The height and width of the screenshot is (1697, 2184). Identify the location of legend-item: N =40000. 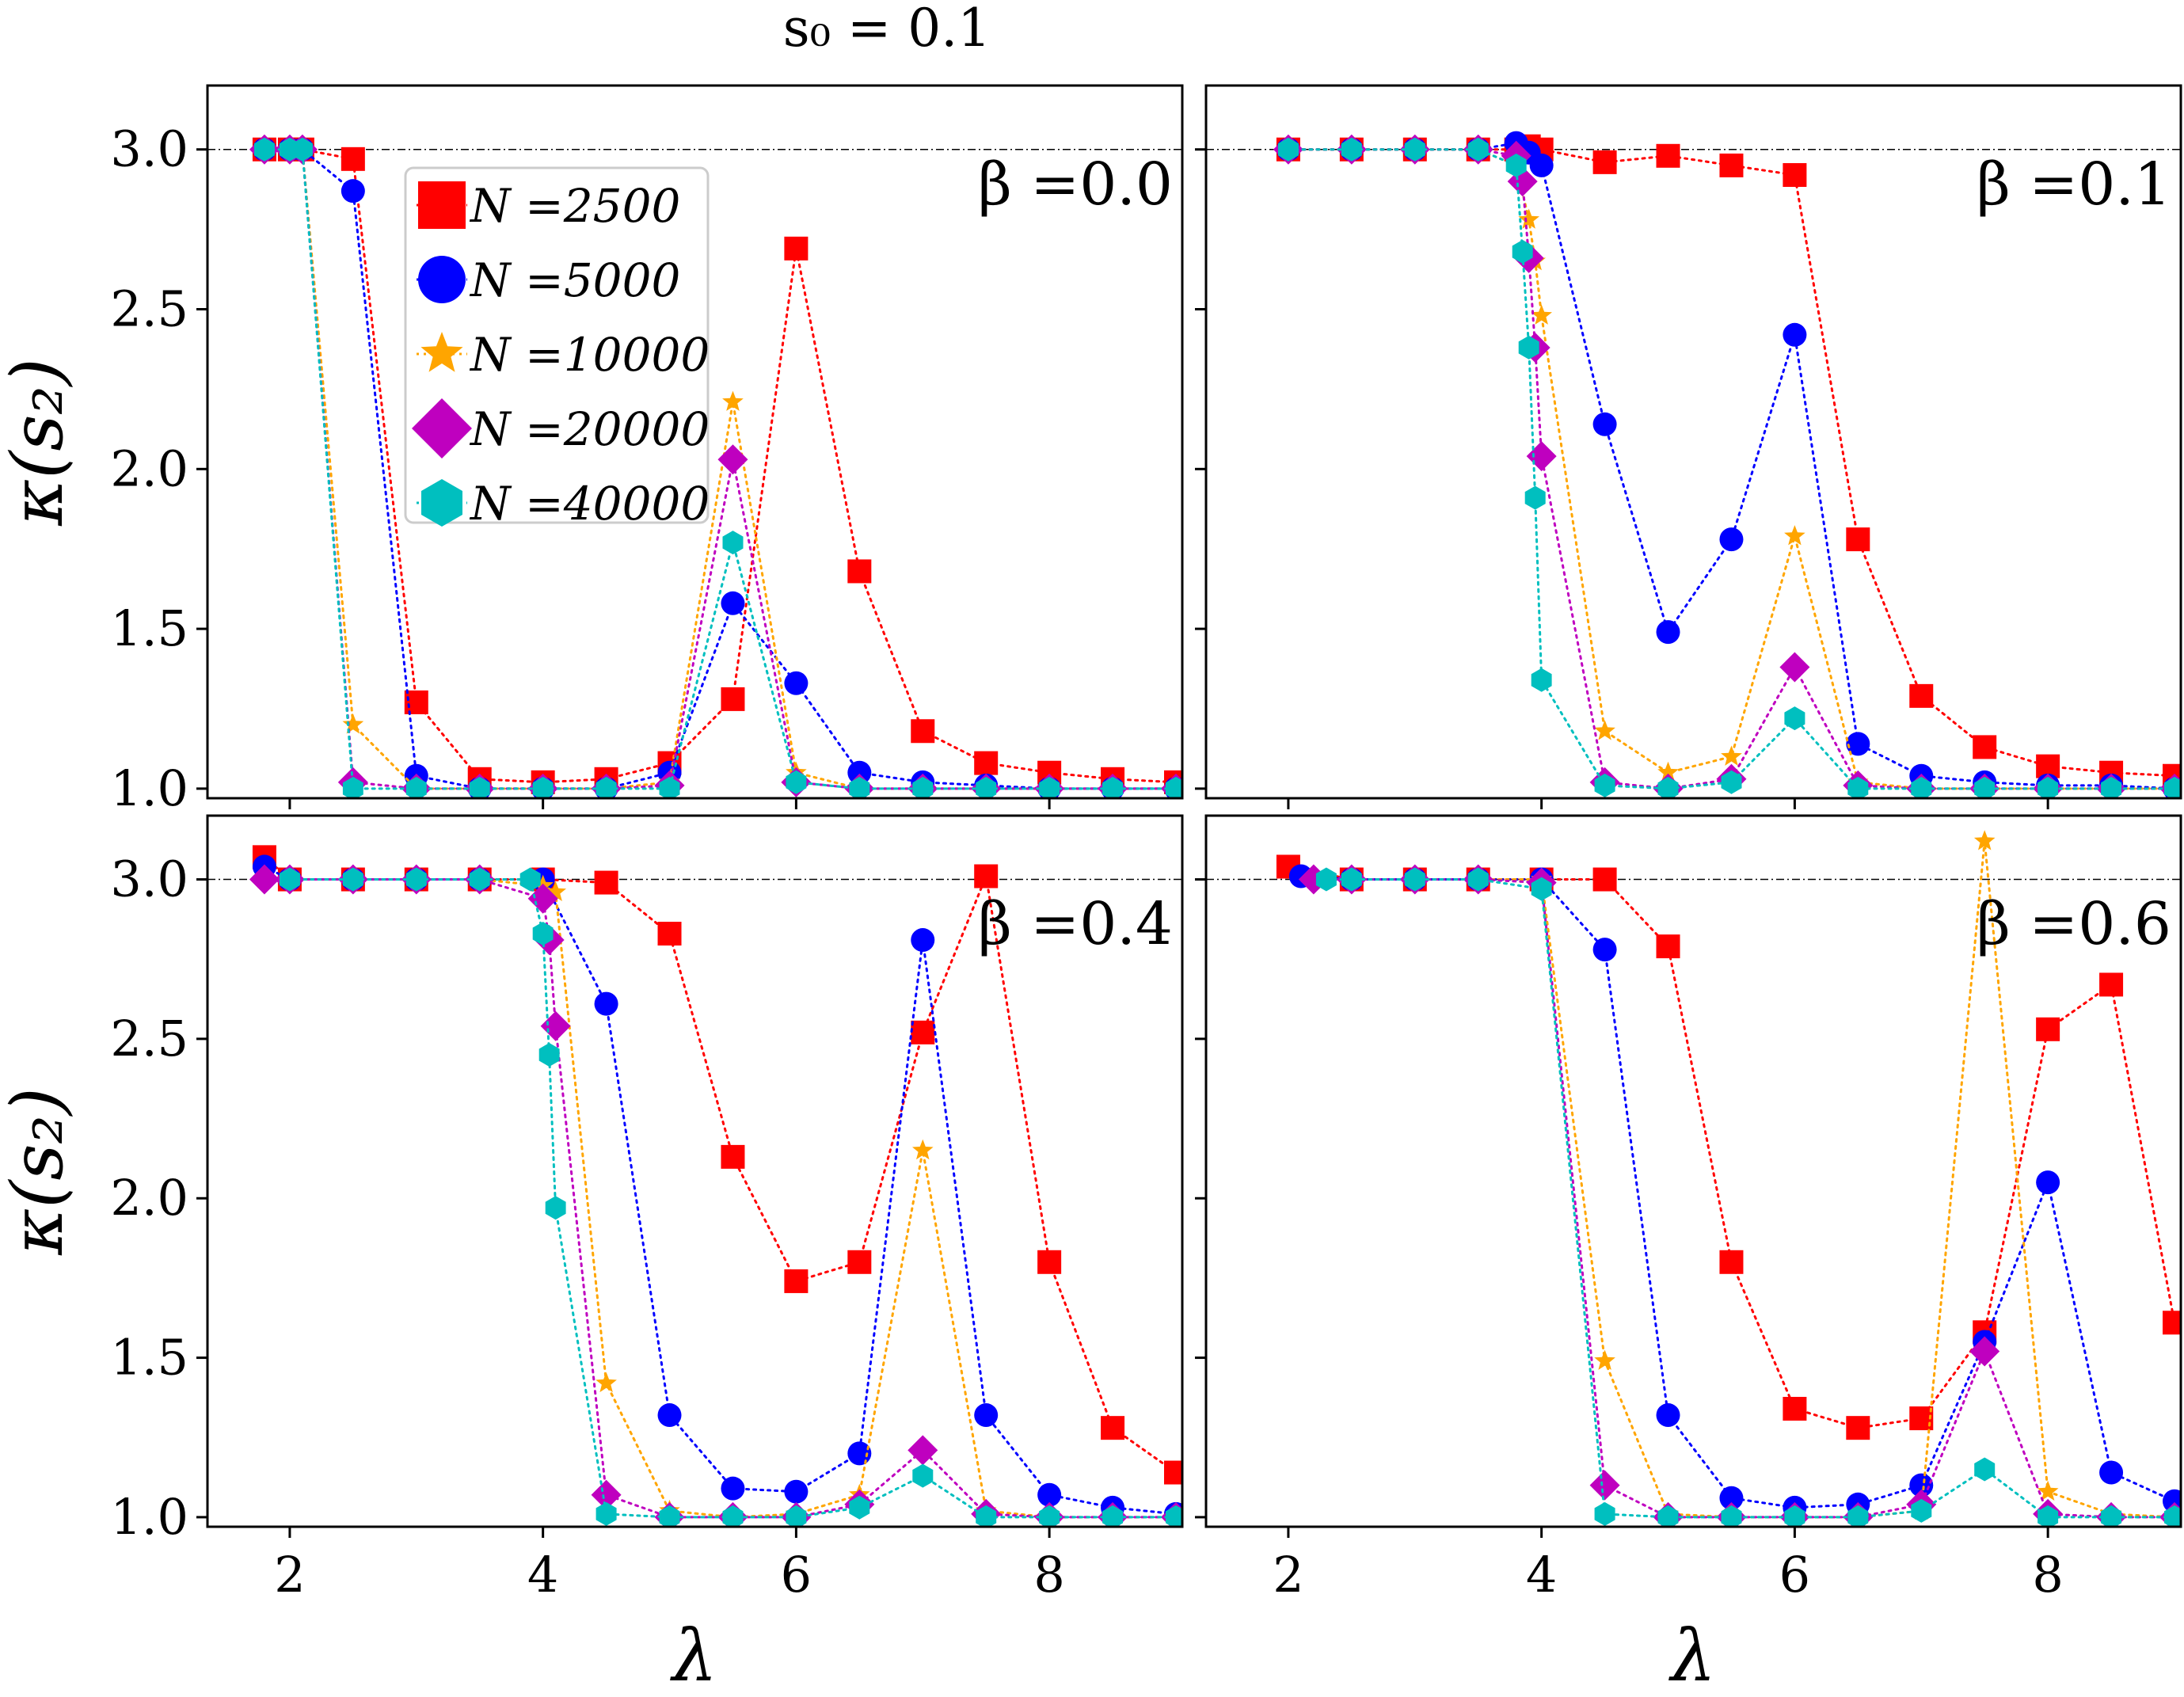
(563, 504).